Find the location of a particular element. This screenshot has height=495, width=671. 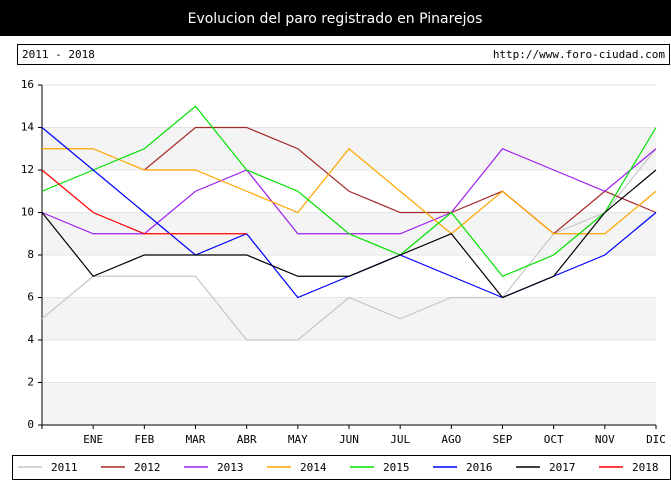

x-tick-label: ABR is located at coordinates (247, 439).